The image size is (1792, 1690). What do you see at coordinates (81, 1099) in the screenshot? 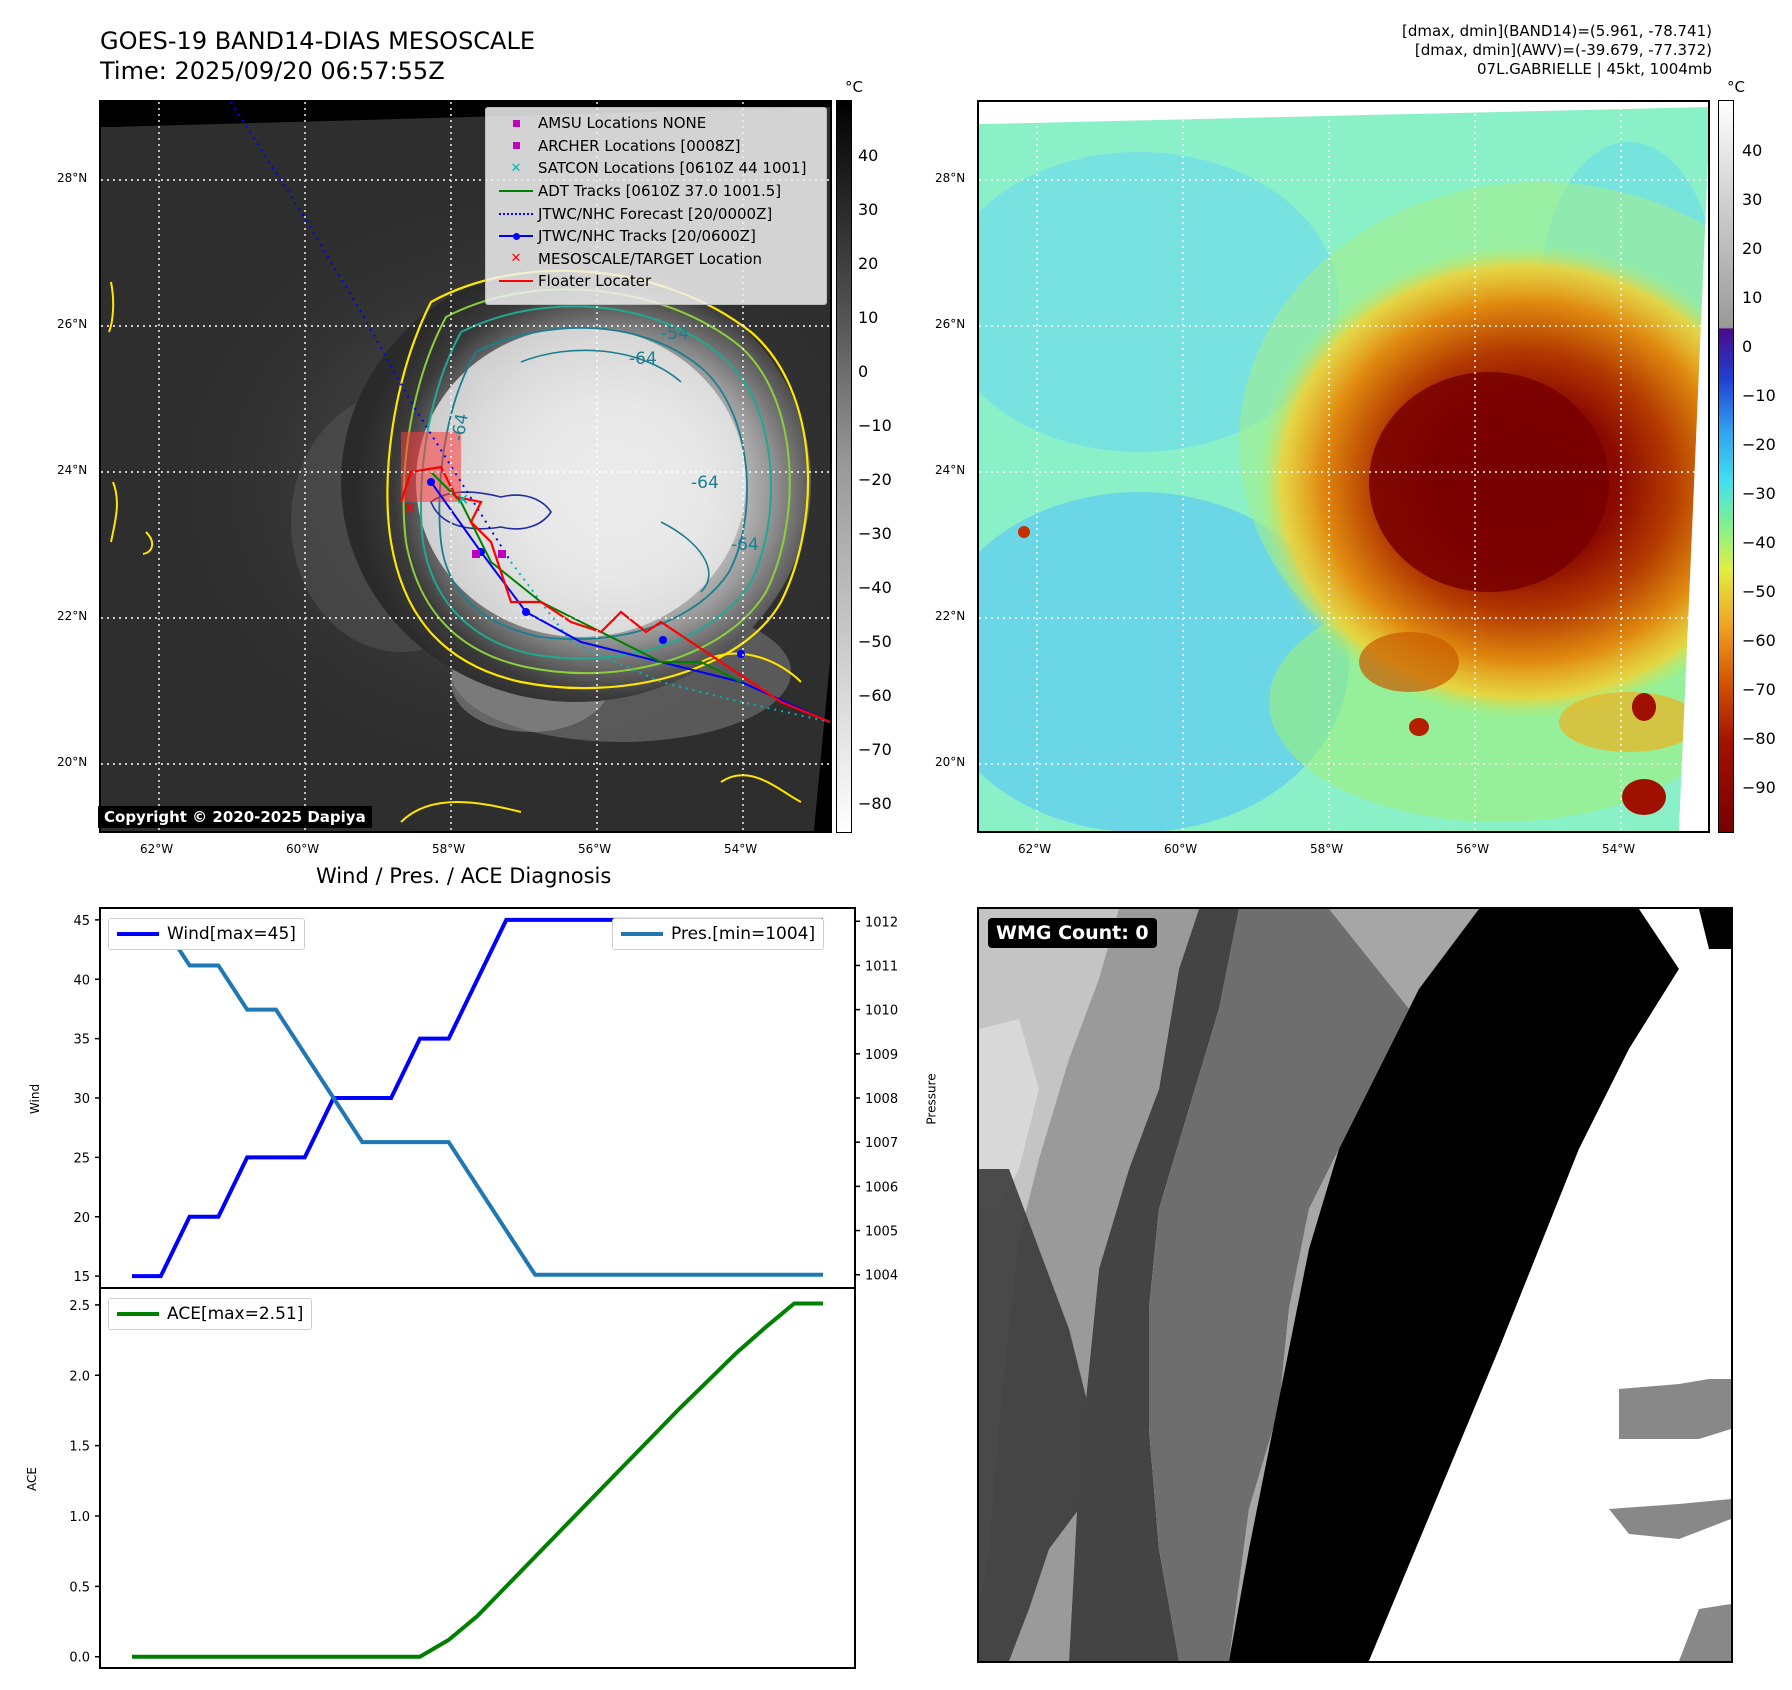
I see `wind-tick-label: 30` at bounding box center [81, 1099].